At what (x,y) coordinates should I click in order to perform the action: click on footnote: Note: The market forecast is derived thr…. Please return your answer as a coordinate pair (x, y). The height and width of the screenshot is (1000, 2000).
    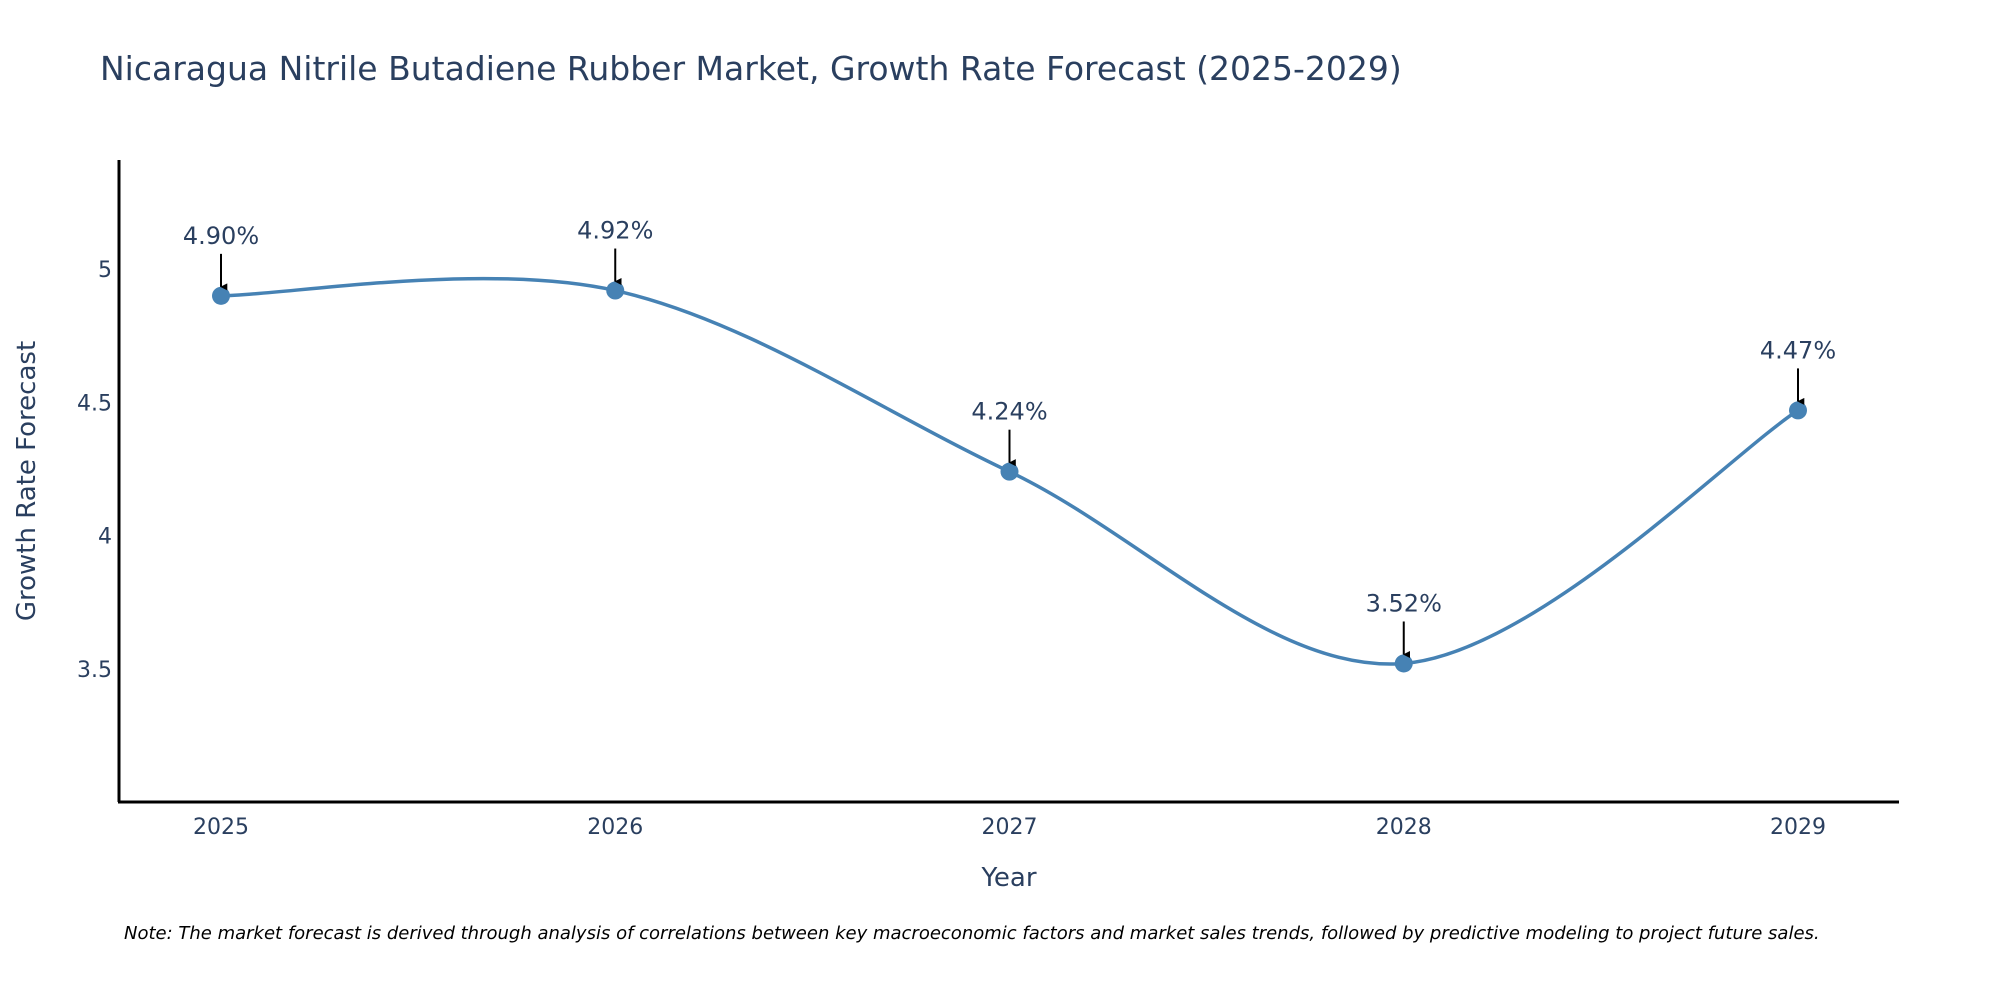
    Looking at the image, I should click on (972, 933).